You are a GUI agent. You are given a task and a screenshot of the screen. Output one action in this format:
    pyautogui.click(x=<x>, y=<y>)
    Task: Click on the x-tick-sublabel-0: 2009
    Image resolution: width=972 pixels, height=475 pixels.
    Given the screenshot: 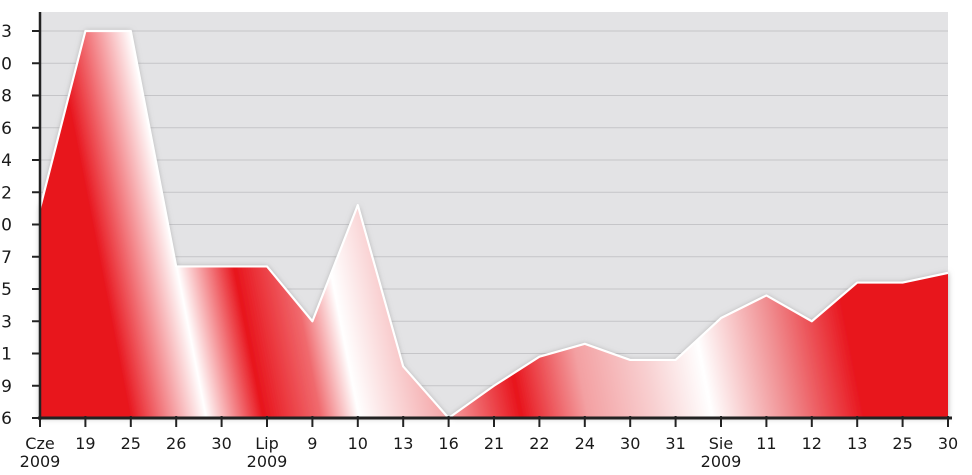 What is the action you would take?
    pyautogui.click(x=40, y=461)
    